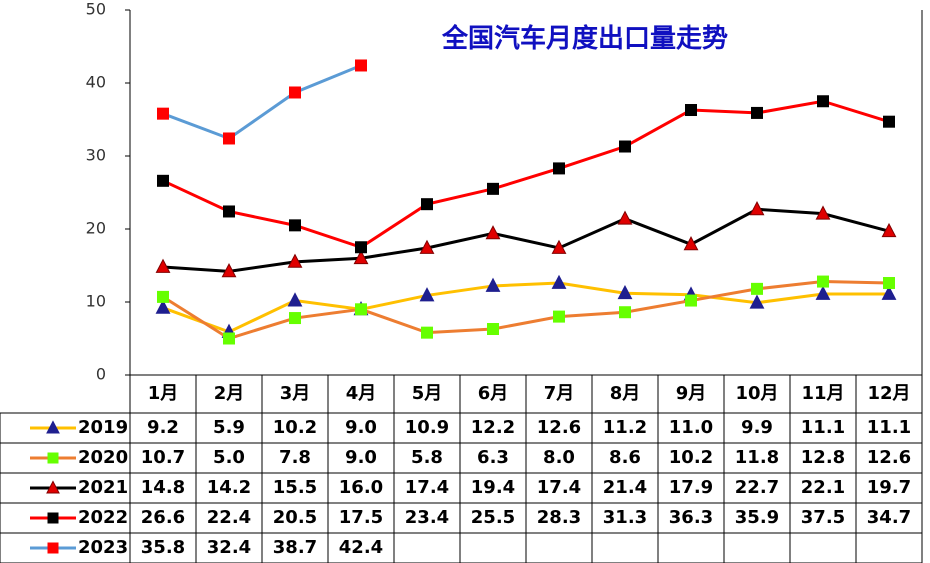  What do you see at coordinates (691, 517) in the screenshot?
I see `table-cell: 36.3` at bounding box center [691, 517].